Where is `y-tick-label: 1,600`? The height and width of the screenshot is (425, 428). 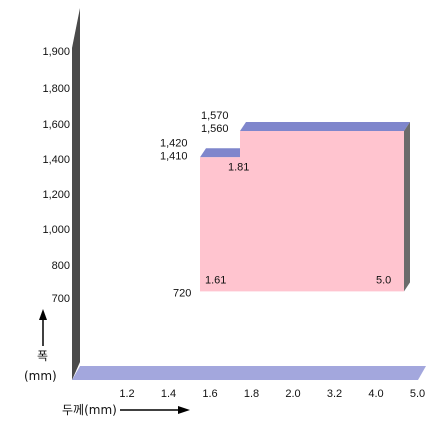 y-tick-label: 1,600 is located at coordinates (56, 125).